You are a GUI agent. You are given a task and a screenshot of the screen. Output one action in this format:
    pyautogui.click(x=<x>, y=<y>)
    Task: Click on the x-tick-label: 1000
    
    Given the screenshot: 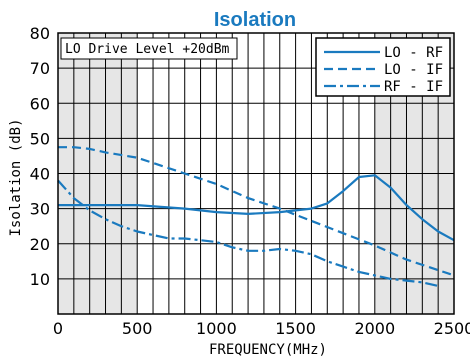 What is the action you would take?
    pyautogui.click(x=216, y=328)
    